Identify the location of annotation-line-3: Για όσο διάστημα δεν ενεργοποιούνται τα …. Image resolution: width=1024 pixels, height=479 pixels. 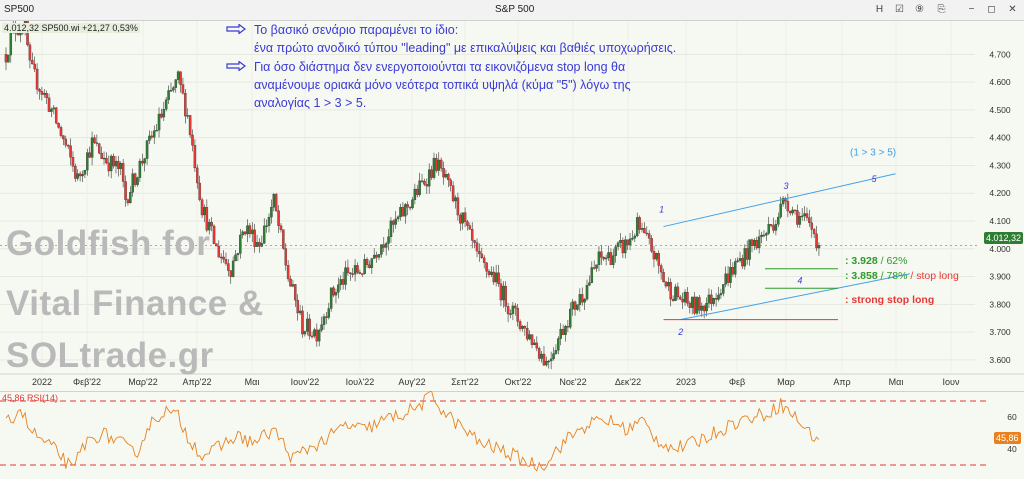
(440, 67).